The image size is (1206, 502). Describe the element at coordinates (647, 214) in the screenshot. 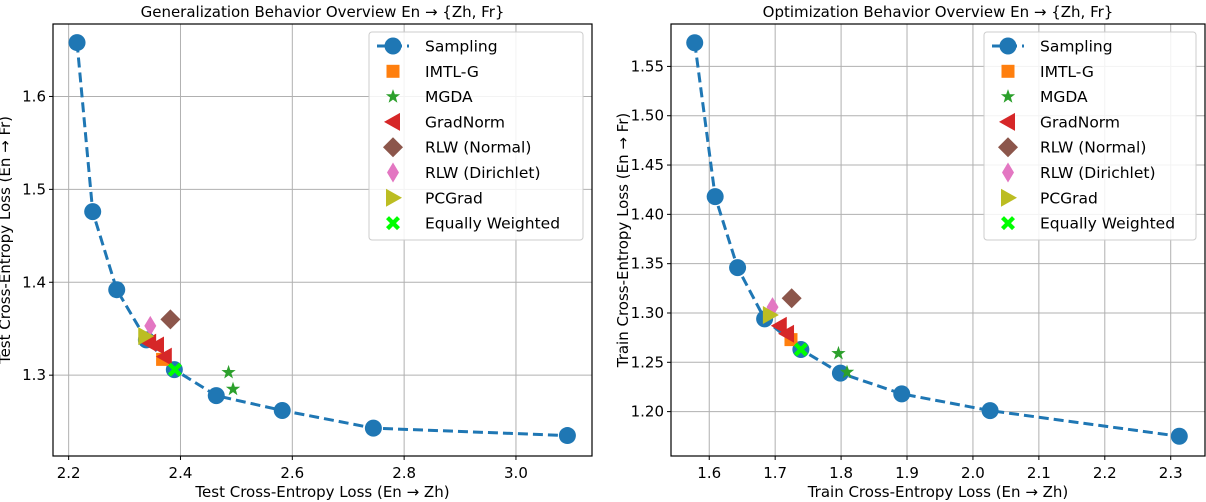

I see `y-tick-label: 1.40` at that location.